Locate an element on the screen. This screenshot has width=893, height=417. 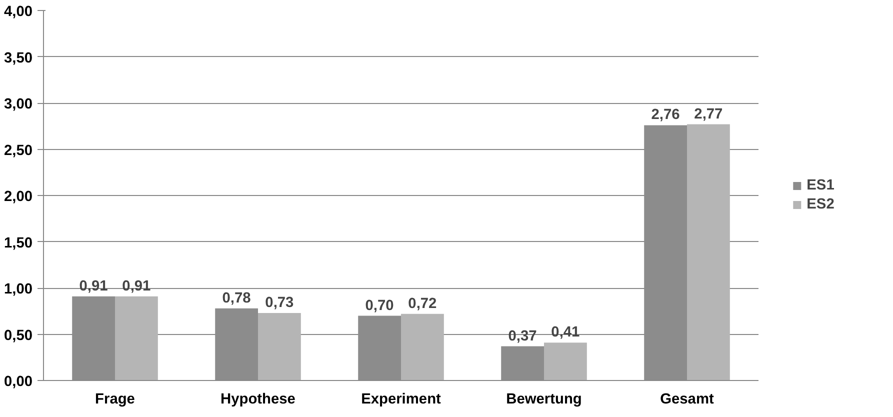
data-label: 0,73 is located at coordinates (279, 302).